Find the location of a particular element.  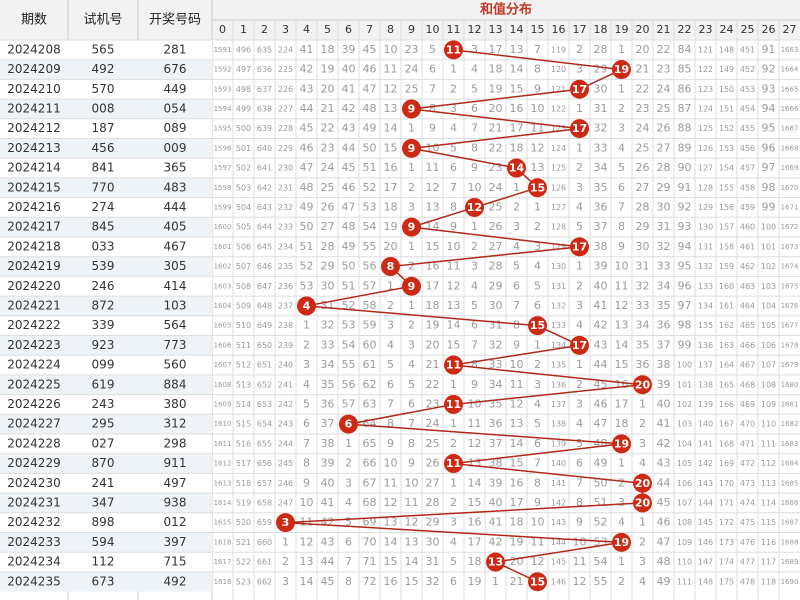

period: 2024212 is located at coordinates (33, 128).